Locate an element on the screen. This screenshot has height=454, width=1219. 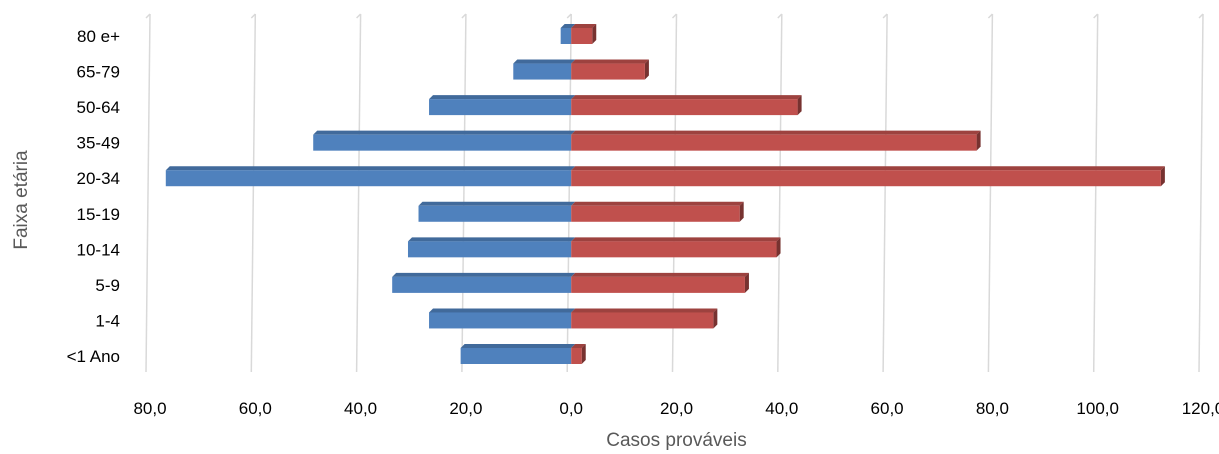
x-tick-label: 80,0 is located at coordinates (992, 408).